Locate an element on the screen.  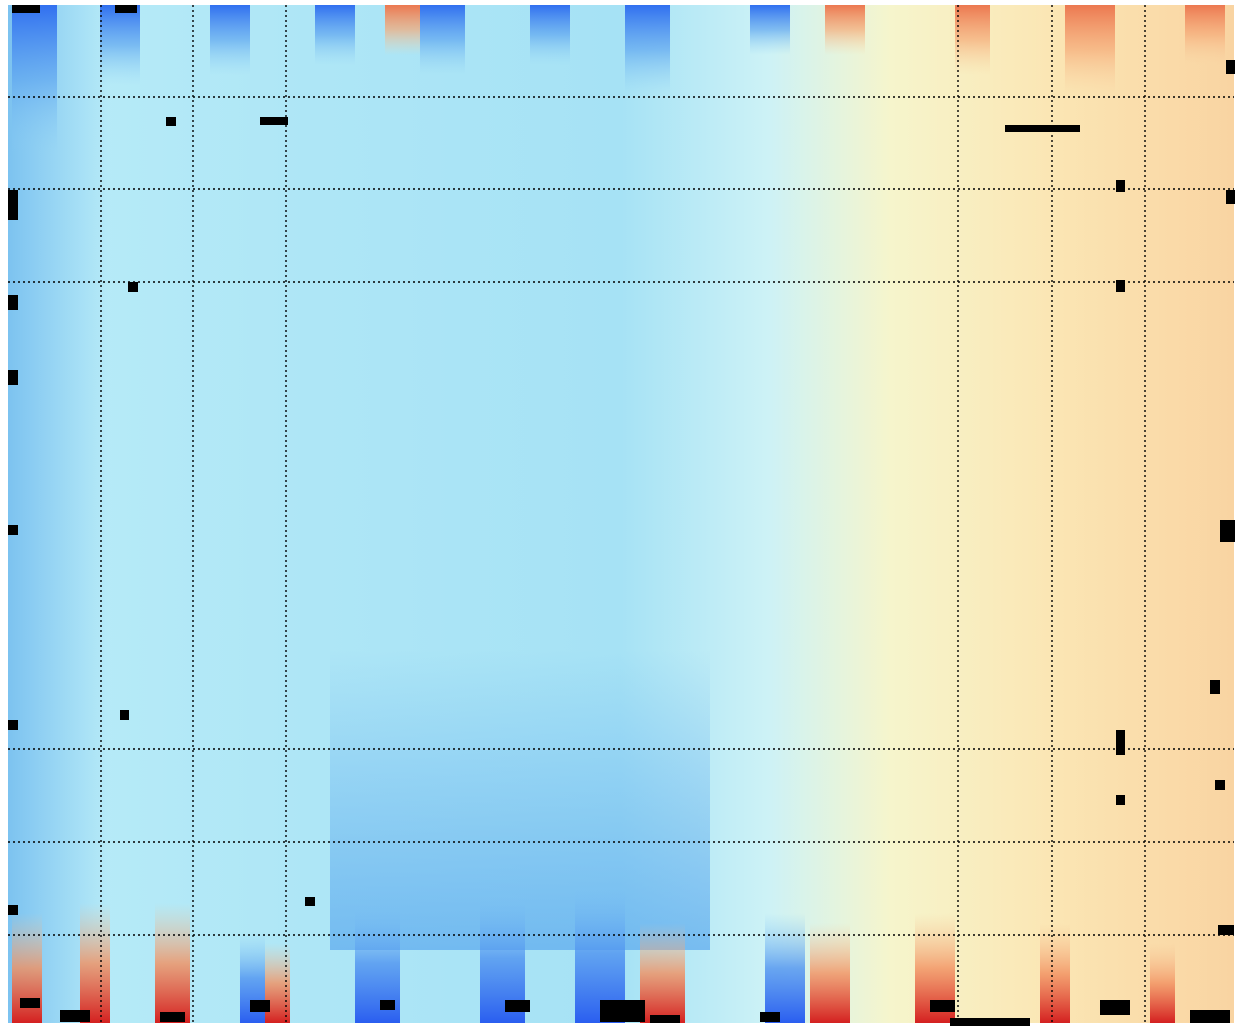
left-edge-shade is located at coordinates (58, 514).